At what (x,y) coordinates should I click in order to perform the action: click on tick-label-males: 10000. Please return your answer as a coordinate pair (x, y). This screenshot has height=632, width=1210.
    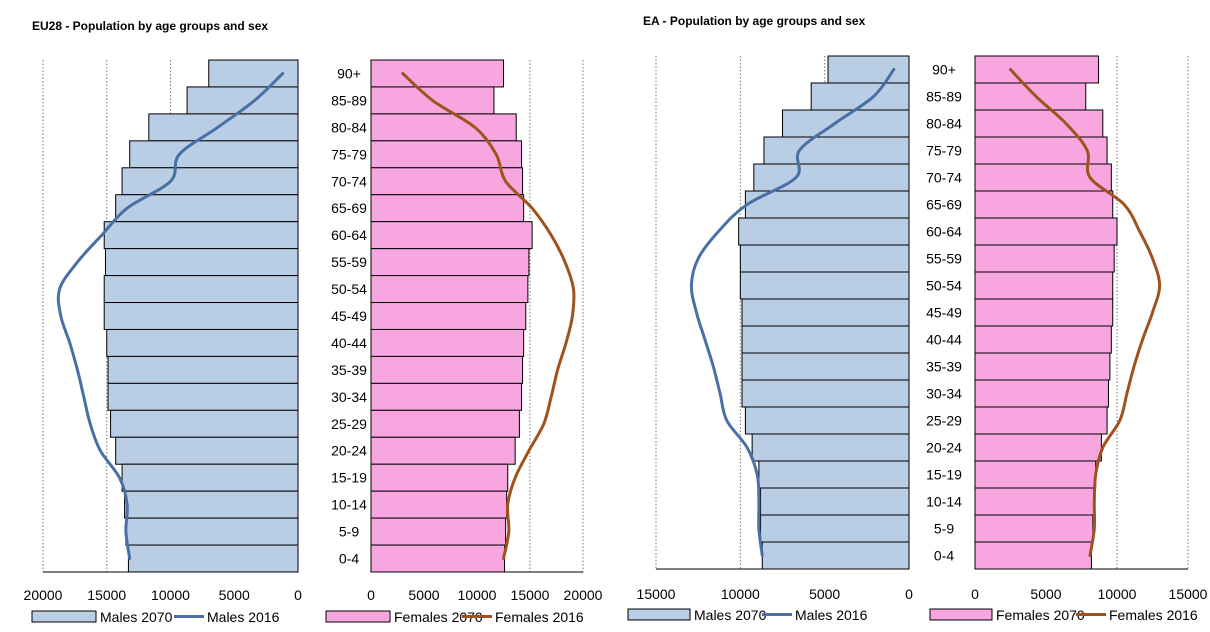
    Looking at the image, I should click on (740, 594).